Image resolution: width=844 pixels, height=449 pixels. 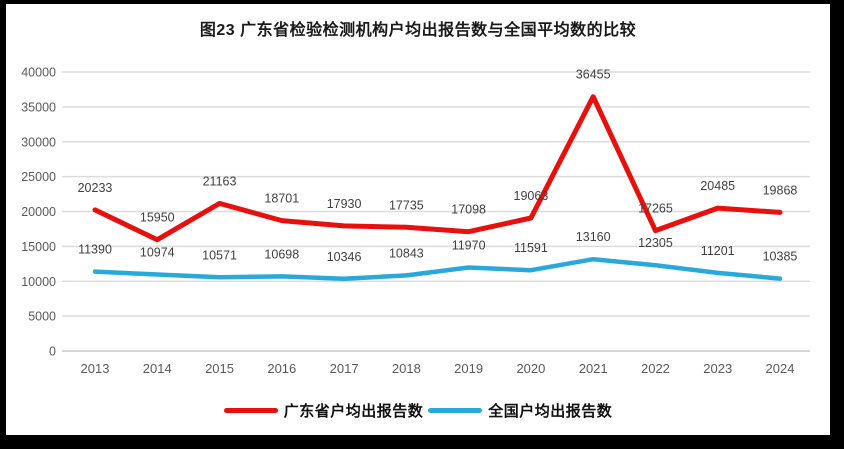 I want to click on data-label: 20233, so click(x=95, y=188).